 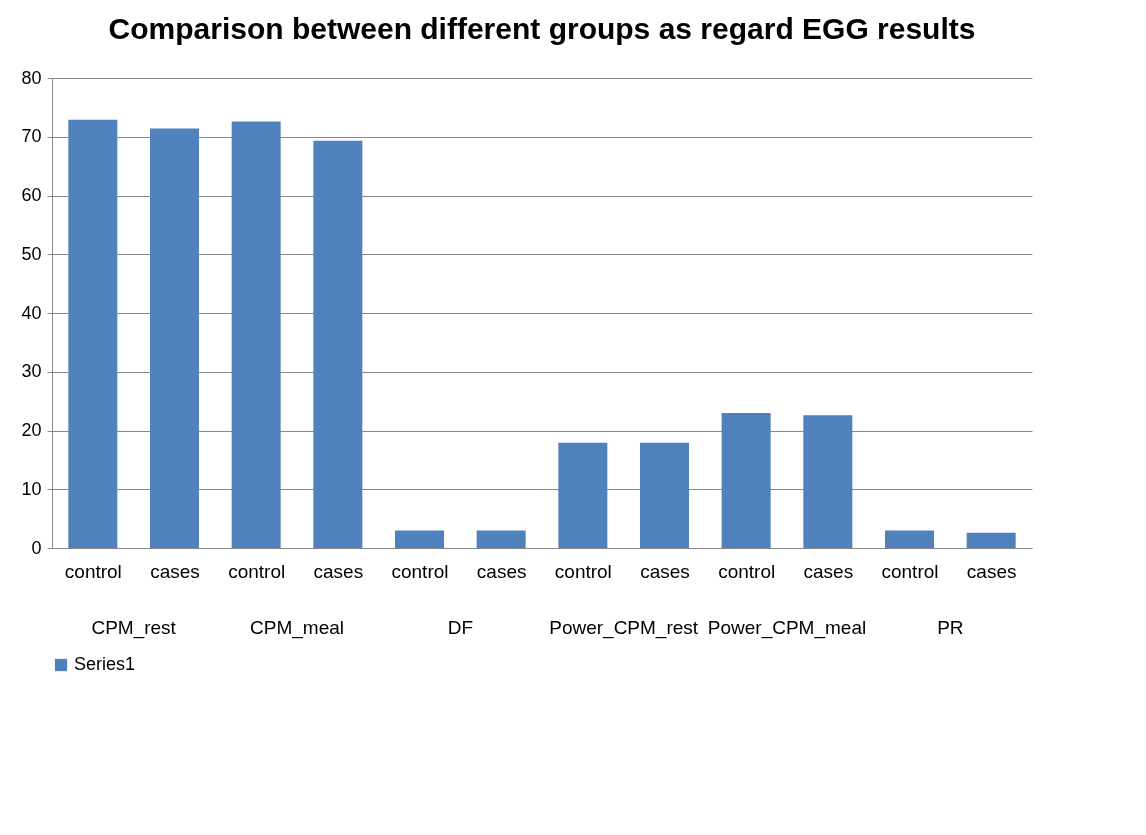 I want to click on text: CPM_meal, so click(x=297, y=628).